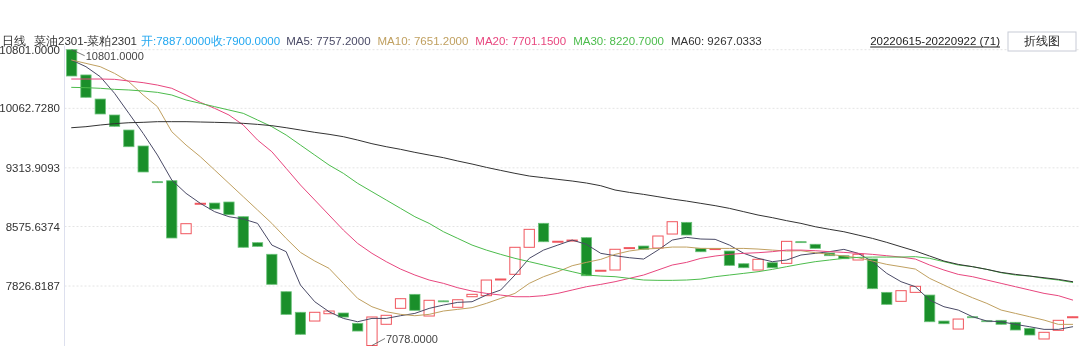  I want to click on annotation: 7078.0000, so click(411, 338).